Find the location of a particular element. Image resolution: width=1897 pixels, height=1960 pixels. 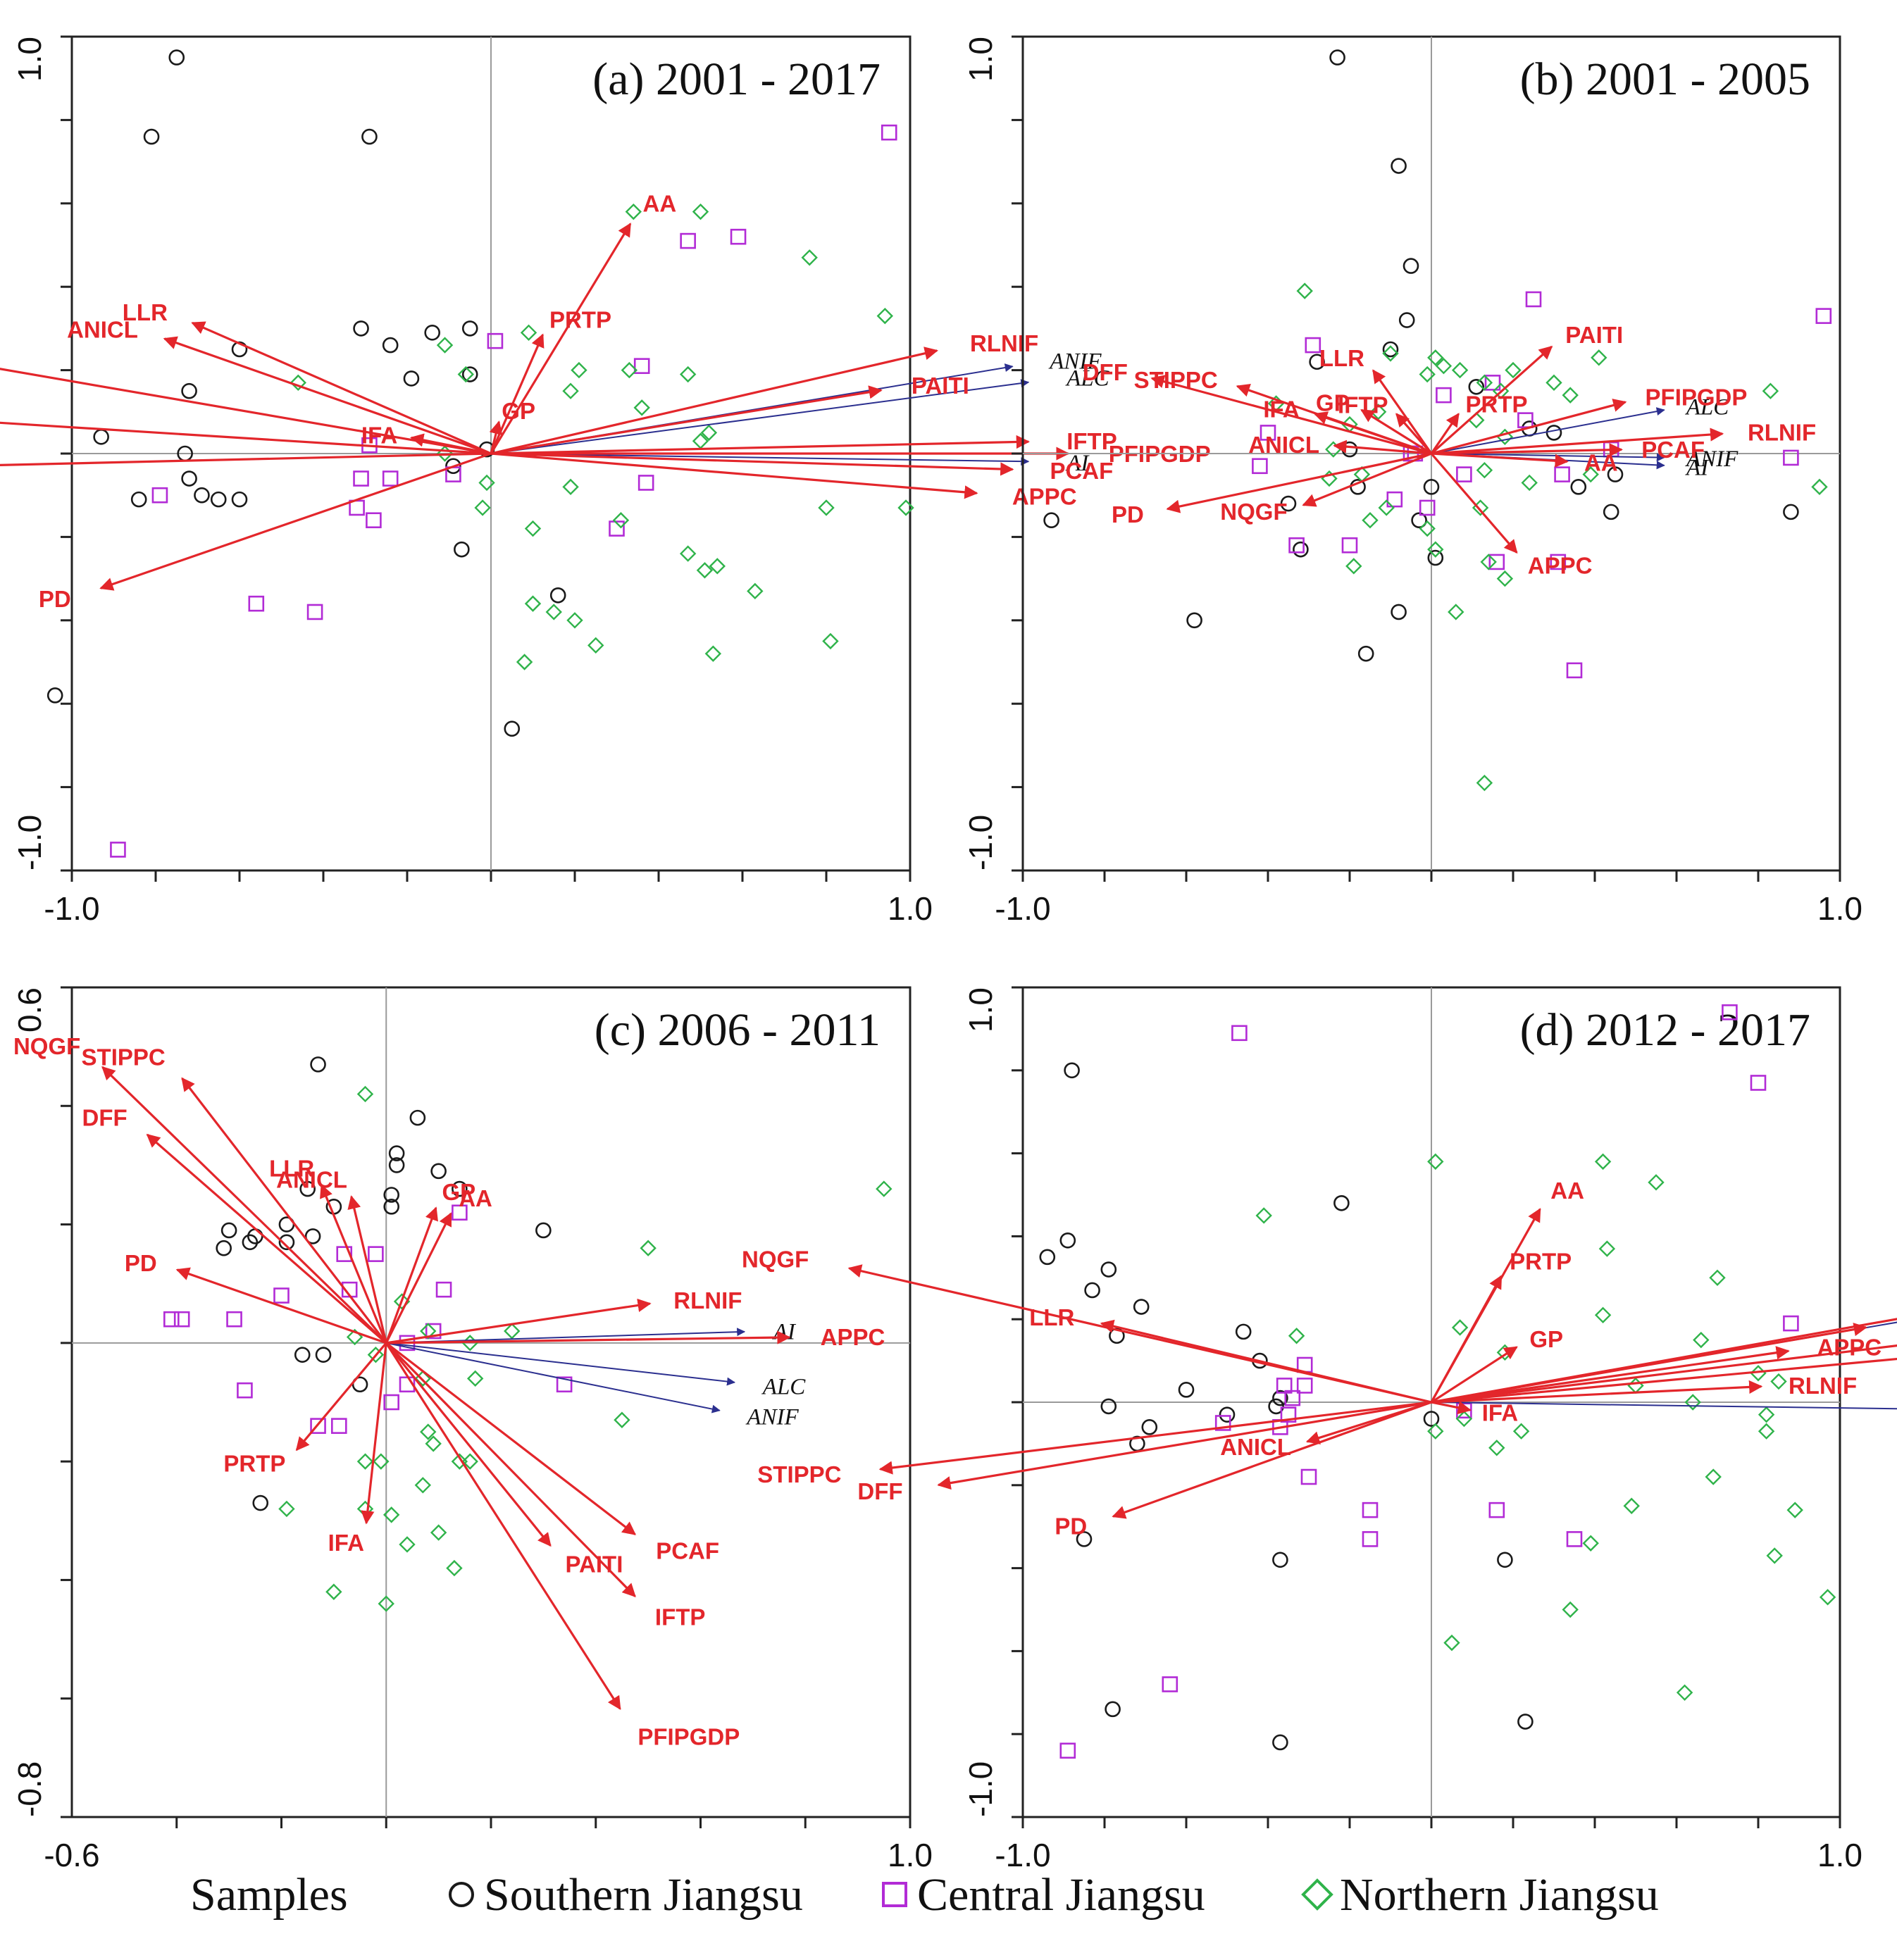

variable-arrow-pfipgdp is located at coordinates (503, 1527).